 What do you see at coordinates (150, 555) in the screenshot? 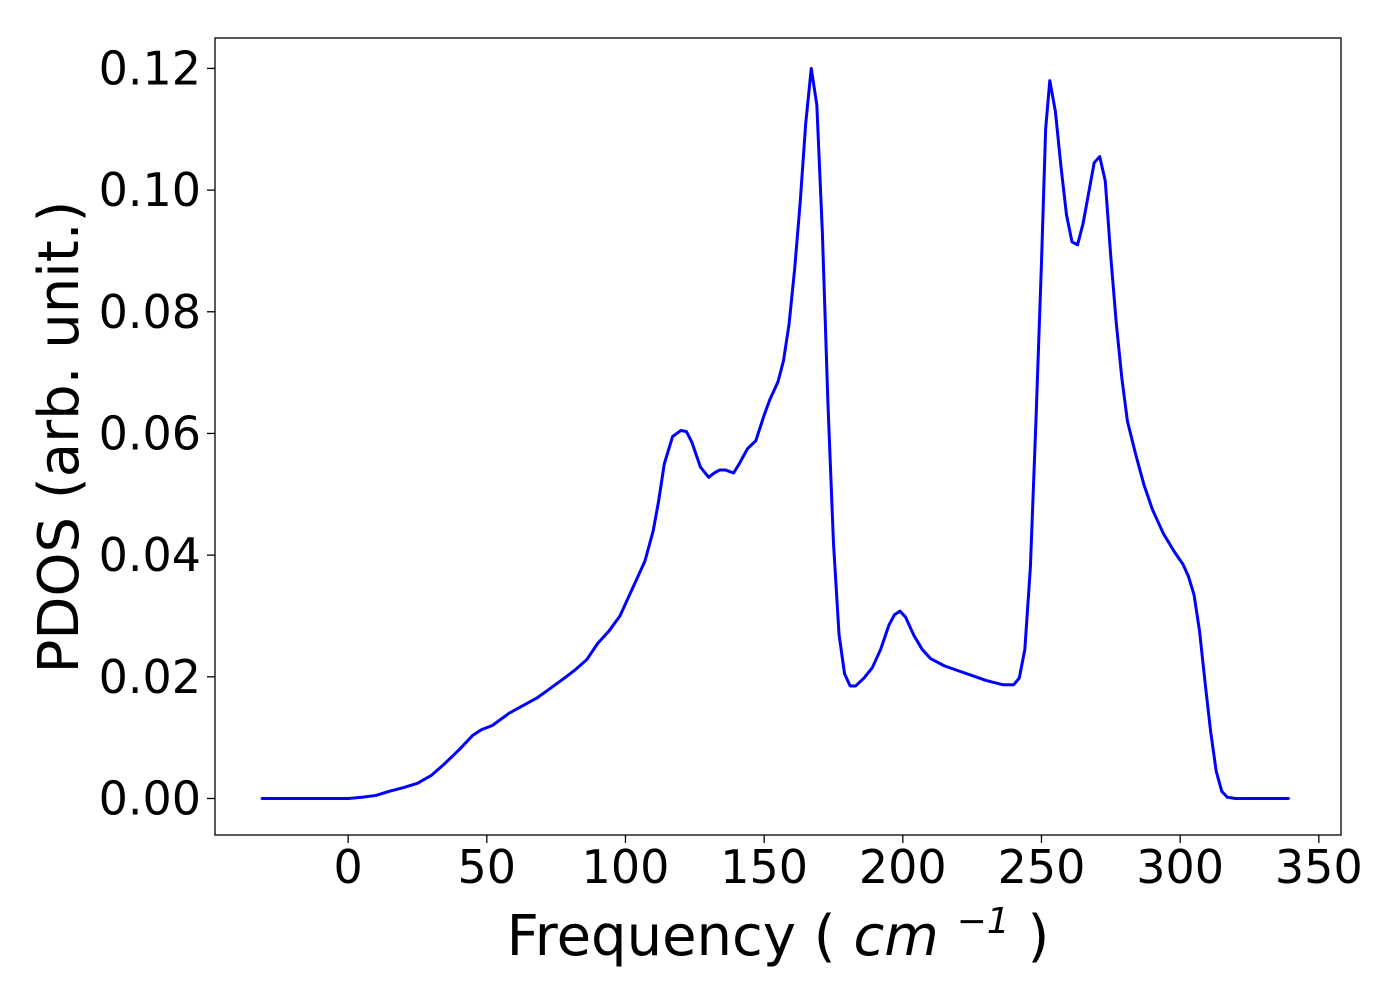
I see `y-tick-label: 0.04` at bounding box center [150, 555].